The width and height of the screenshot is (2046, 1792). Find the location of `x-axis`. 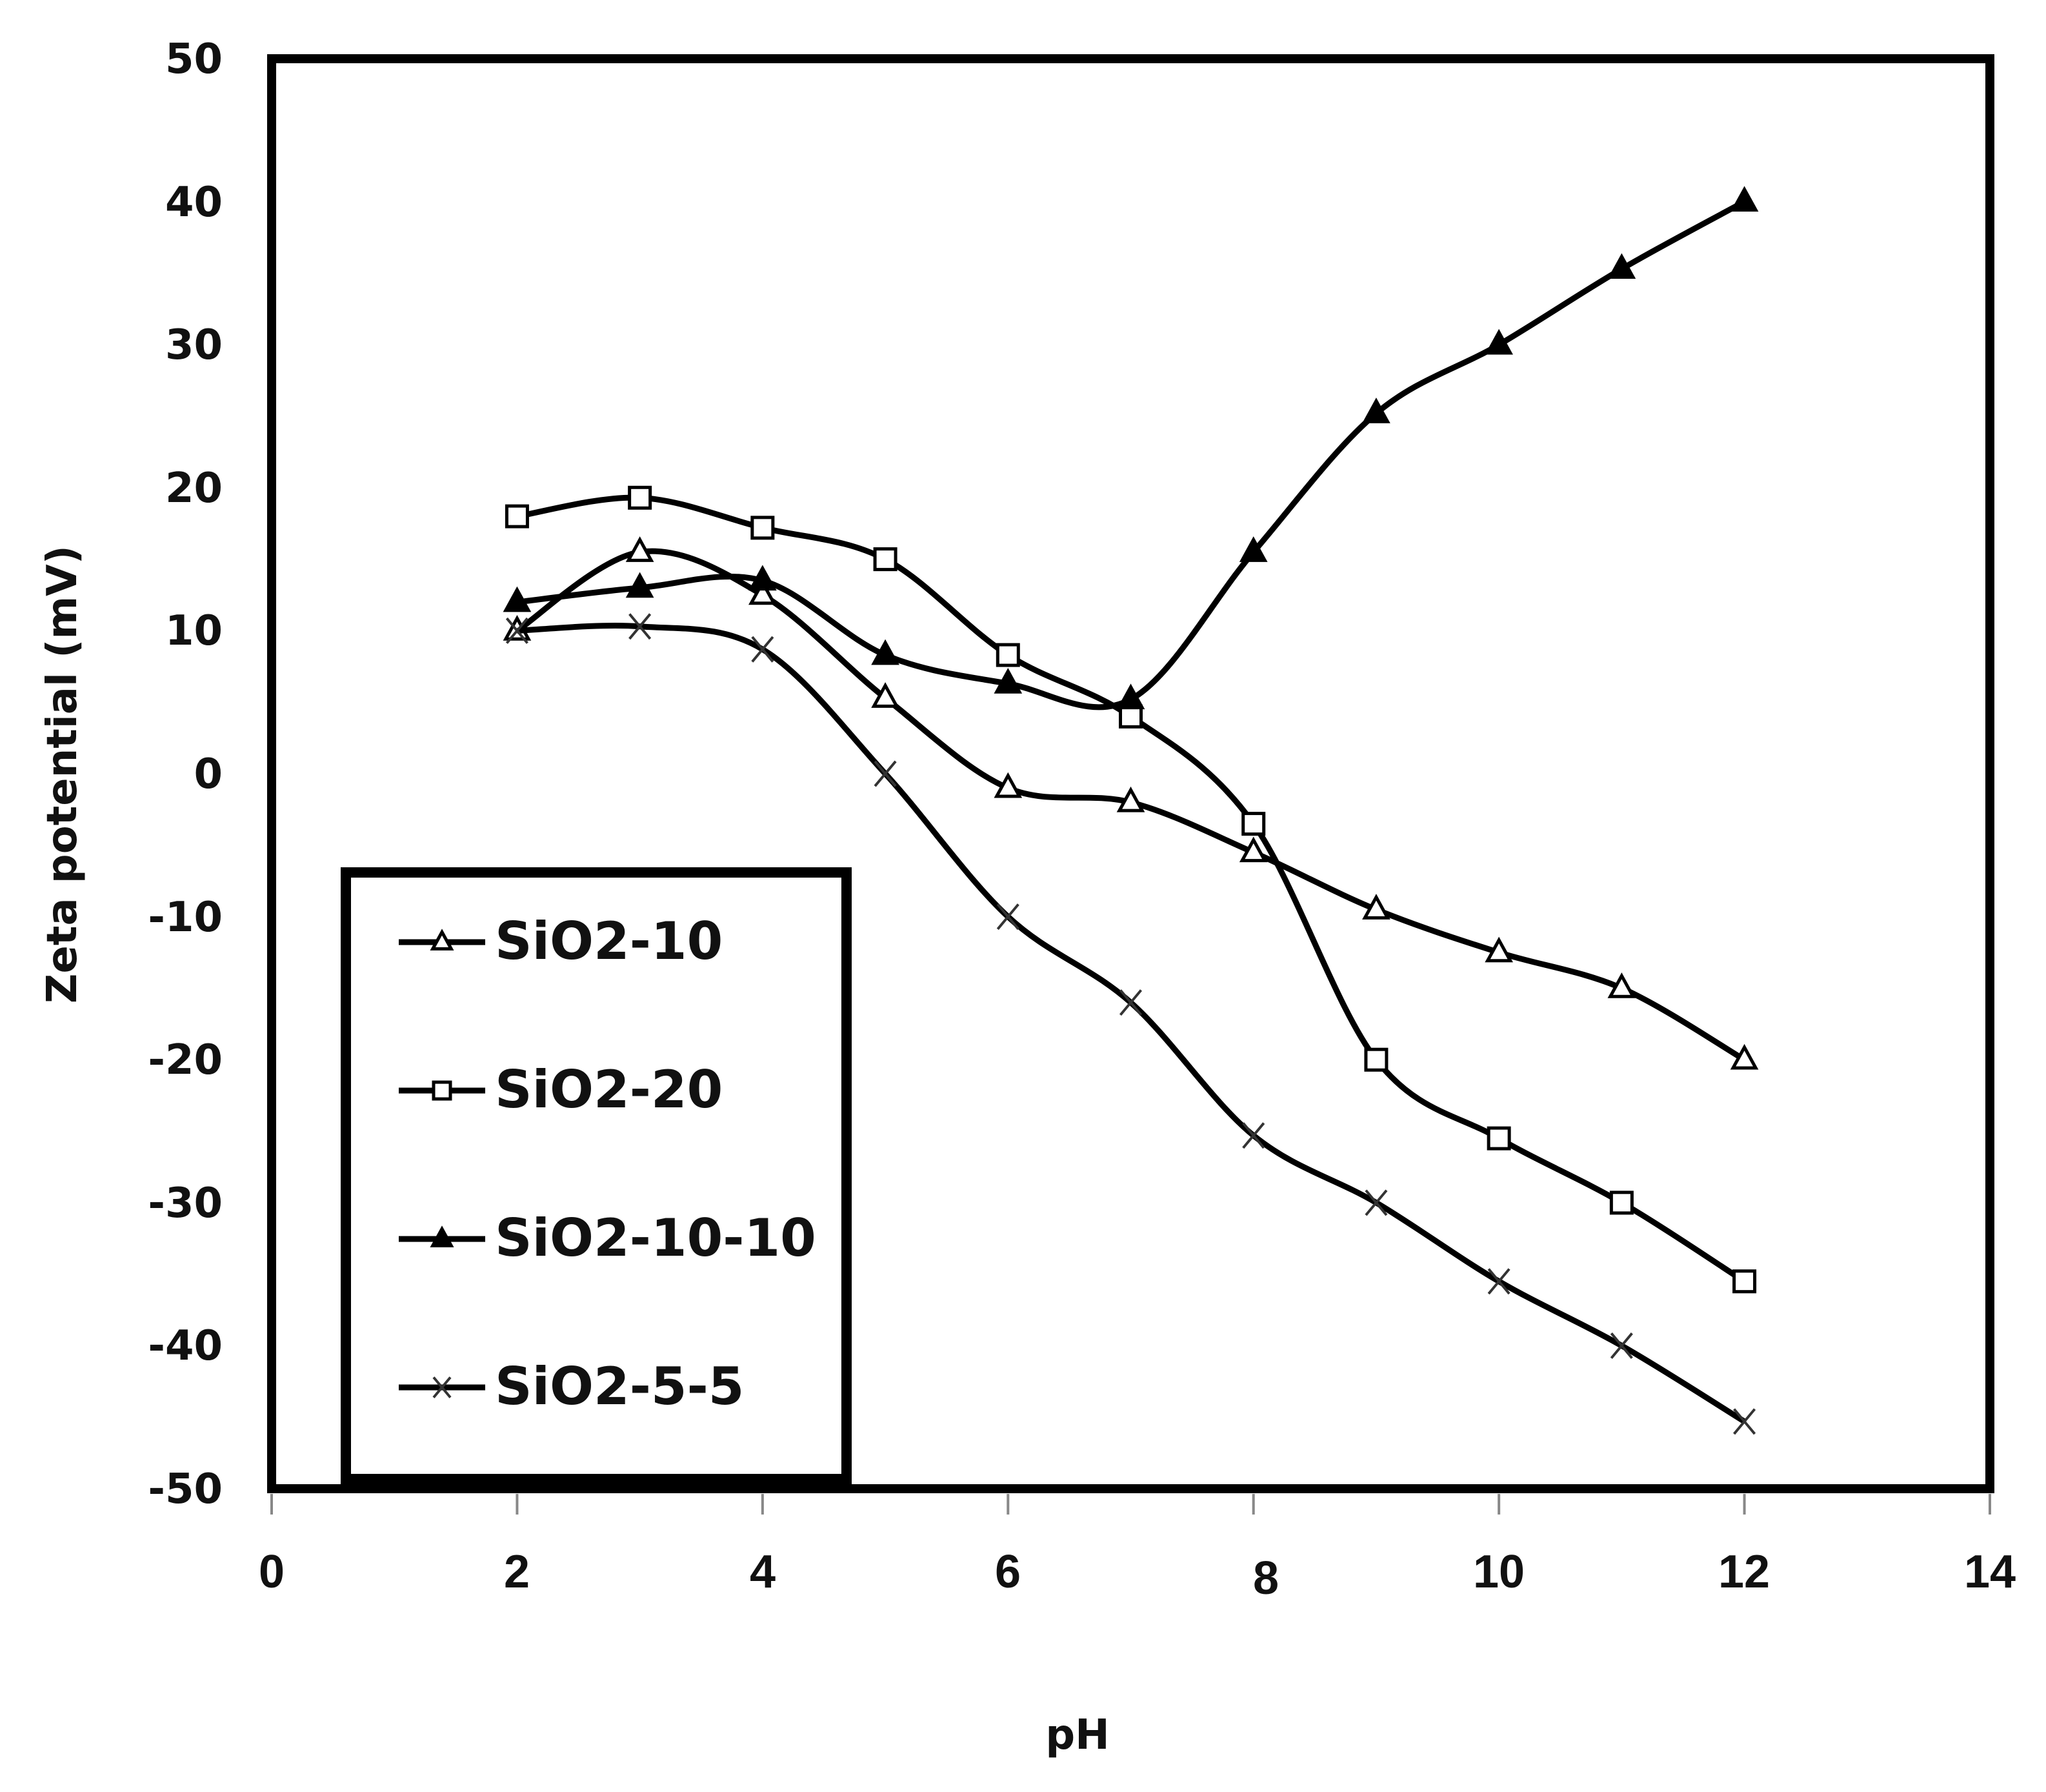

x-axis is located at coordinates (1130, 1504).